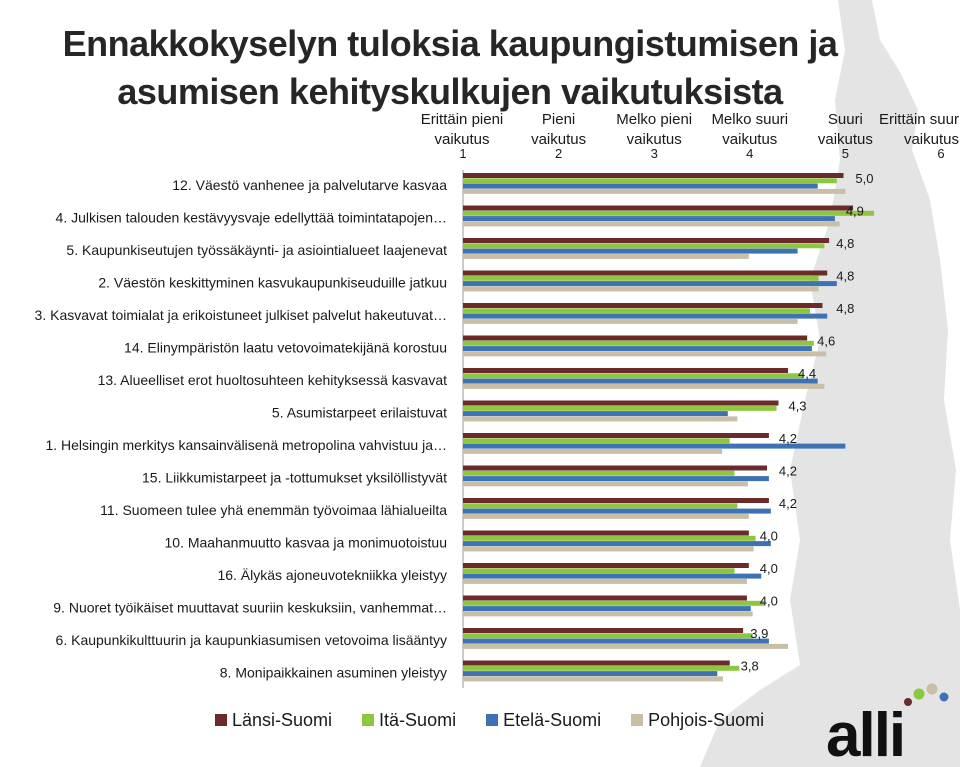 This screenshot has height=767, width=960. What do you see at coordinates (919, 119) in the screenshot?
I see `scale-label-6-line-1: Erittäin suur` at bounding box center [919, 119].